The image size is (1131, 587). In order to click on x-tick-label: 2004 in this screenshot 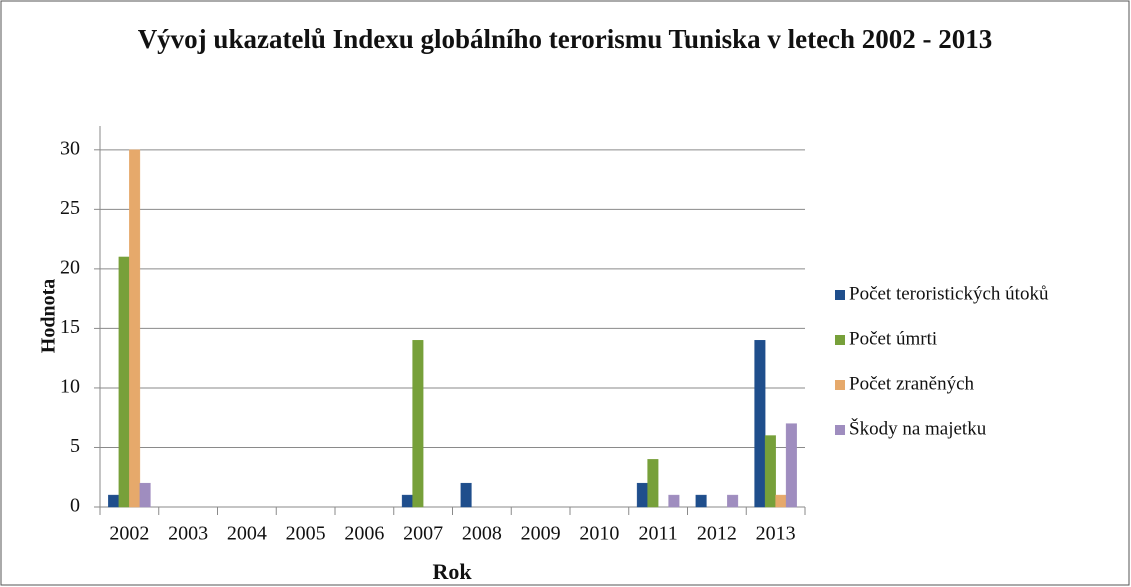, I will do `click(247, 534)`.